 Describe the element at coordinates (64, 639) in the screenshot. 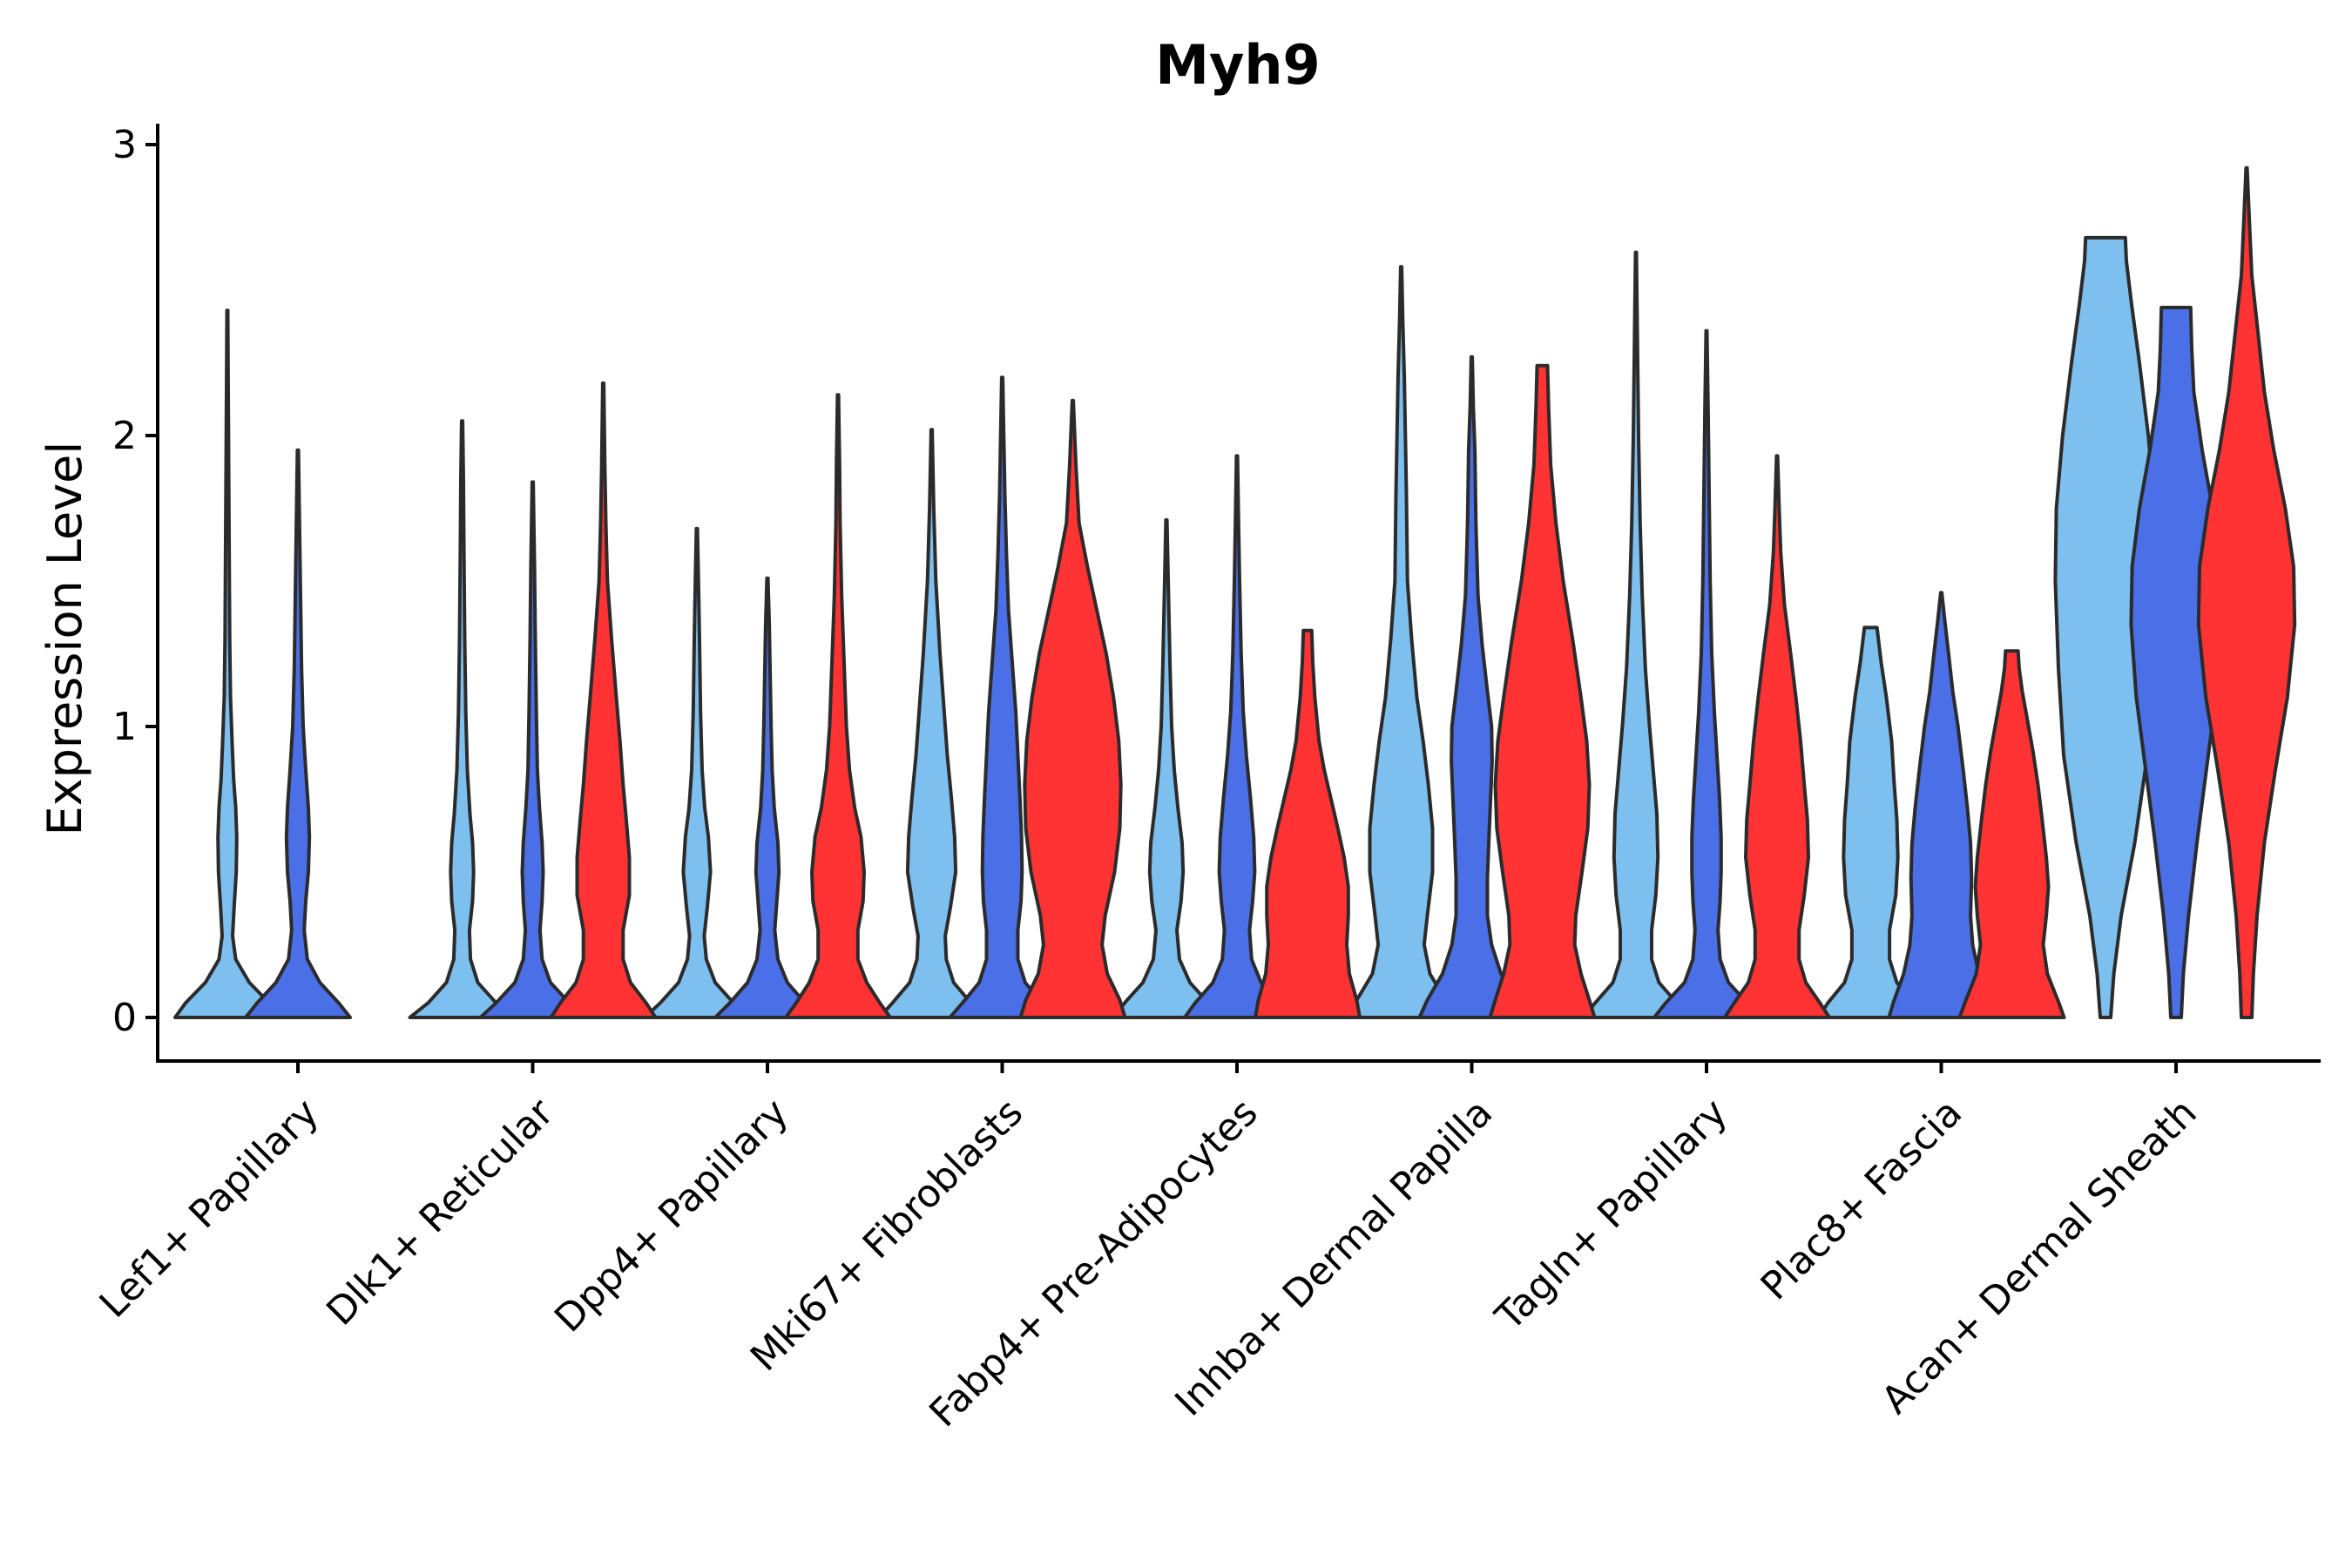

I see `y-axis-title: Expression Level` at that location.